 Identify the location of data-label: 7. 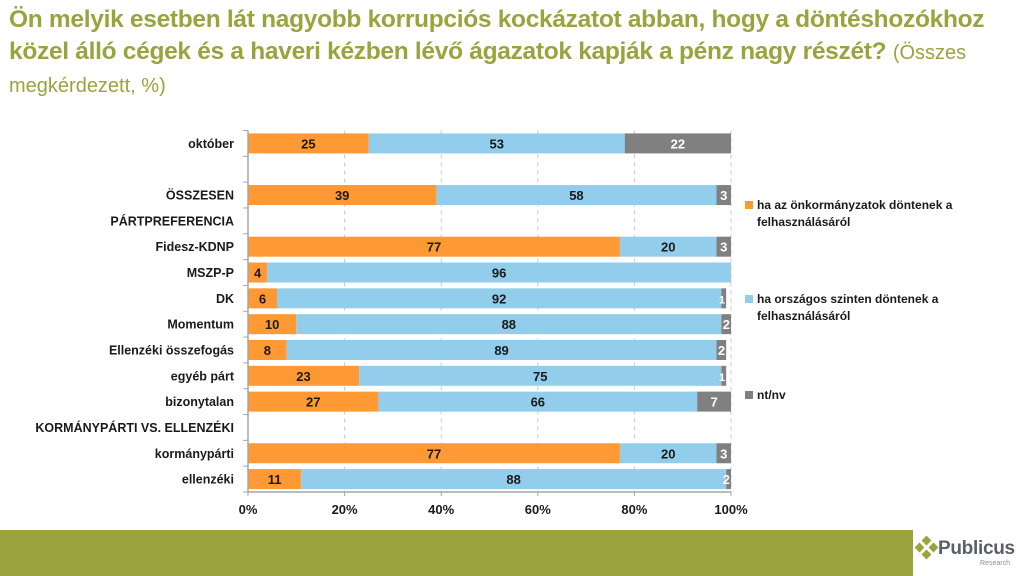
(713, 402).